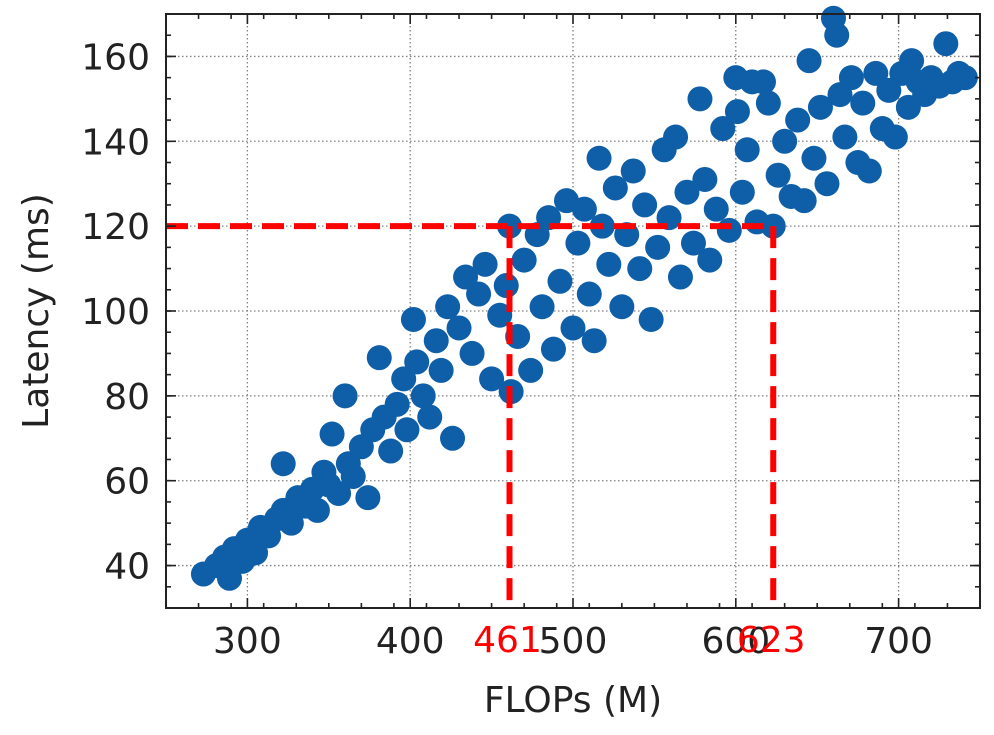  What do you see at coordinates (36, 311) in the screenshot?
I see `y-axis-label: Latency (ms)` at bounding box center [36, 311].